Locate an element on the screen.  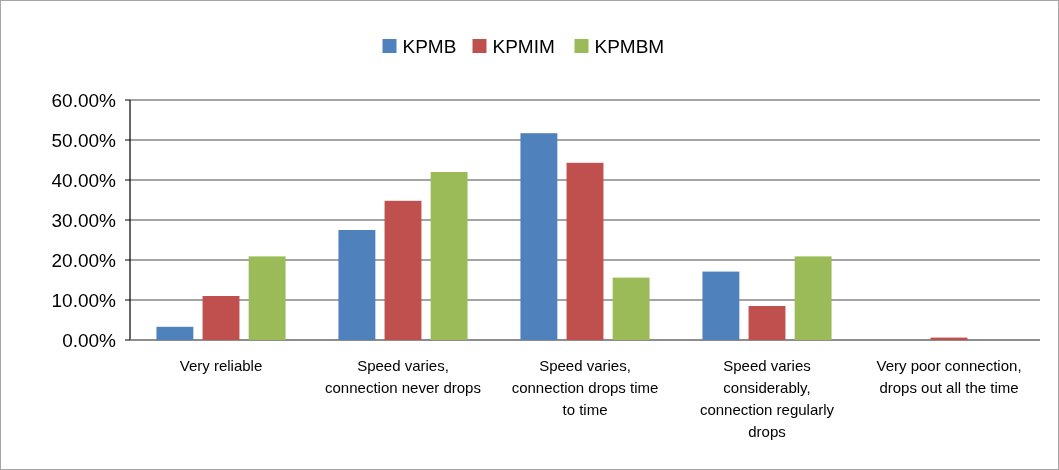
y-tick-label: 60.00% is located at coordinates (84, 100).